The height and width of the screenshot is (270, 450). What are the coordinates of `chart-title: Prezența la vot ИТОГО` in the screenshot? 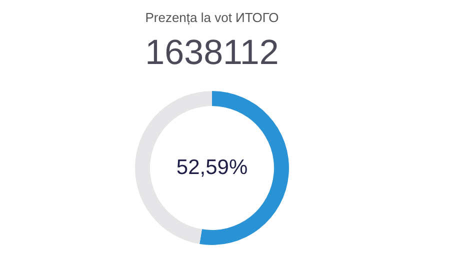 It's located at (212, 17).